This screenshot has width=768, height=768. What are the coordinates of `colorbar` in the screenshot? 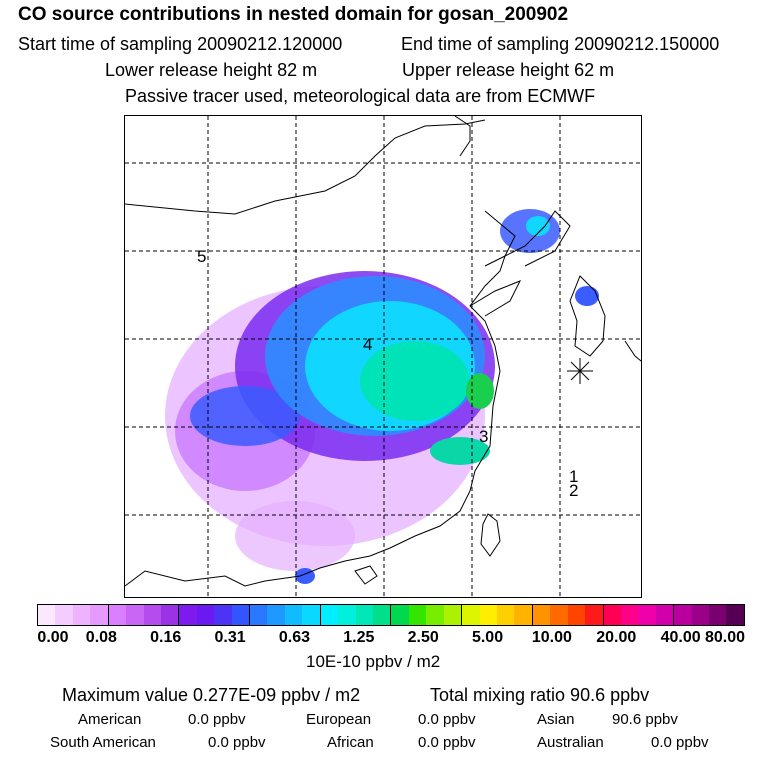 It's located at (391, 615).